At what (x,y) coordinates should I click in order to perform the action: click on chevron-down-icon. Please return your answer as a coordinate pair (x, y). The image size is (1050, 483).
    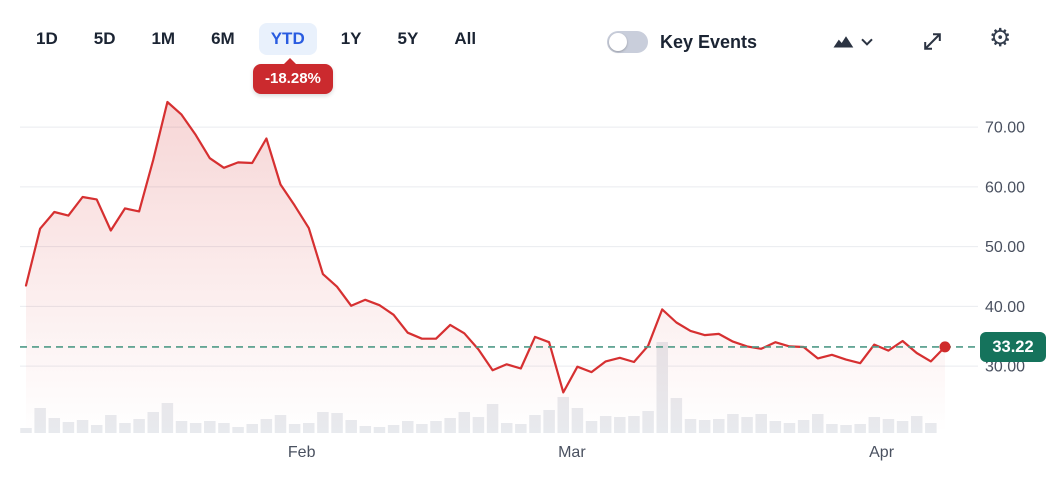
    Looking at the image, I should click on (867, 42).